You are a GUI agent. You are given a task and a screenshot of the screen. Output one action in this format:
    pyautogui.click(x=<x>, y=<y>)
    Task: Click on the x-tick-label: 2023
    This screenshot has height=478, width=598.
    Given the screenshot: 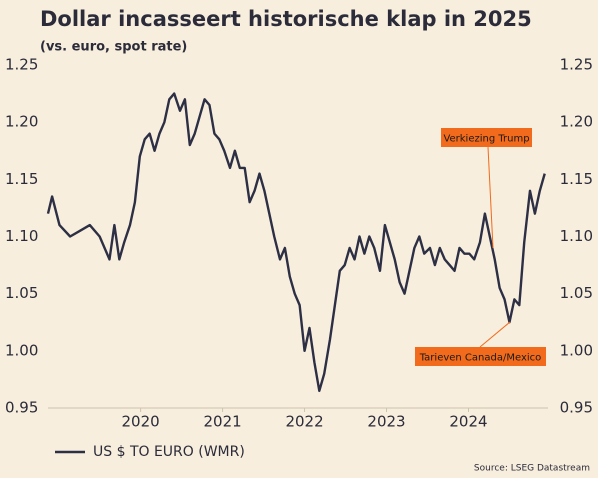 What is the action you would take?
    pyautogui.click(x=386, y=422)
    